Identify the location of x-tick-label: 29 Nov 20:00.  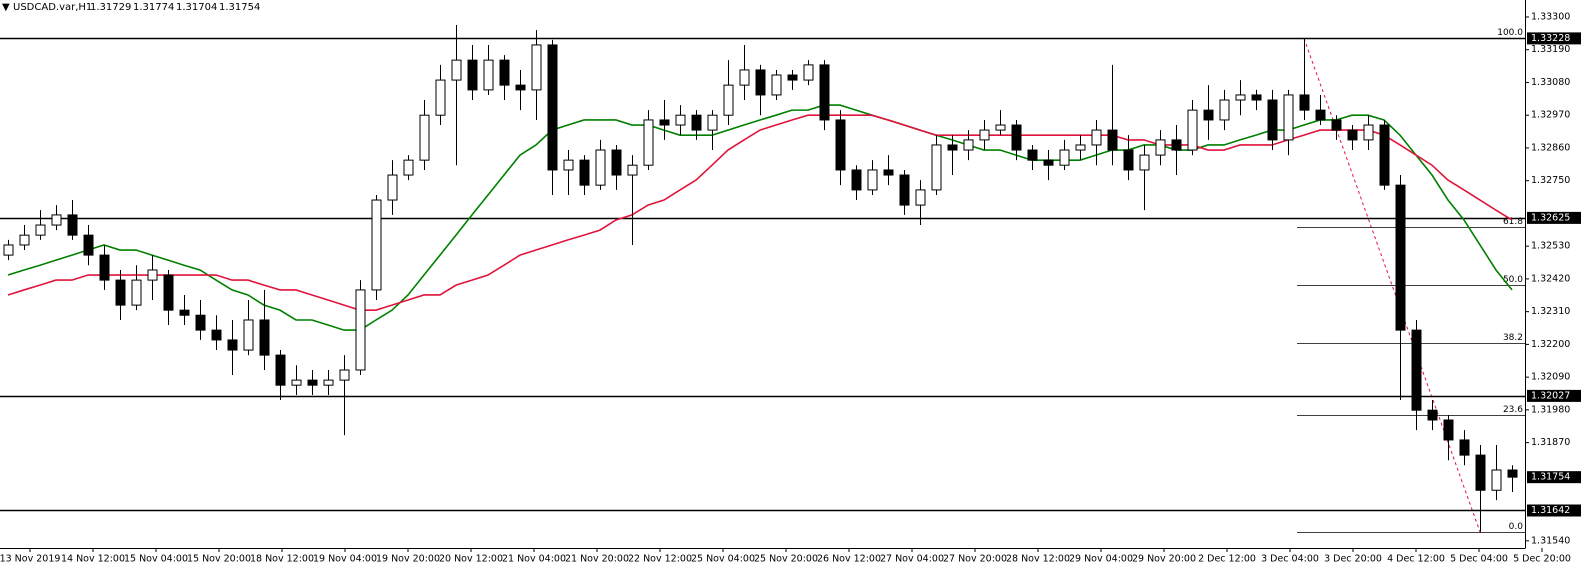
(1164, 559).